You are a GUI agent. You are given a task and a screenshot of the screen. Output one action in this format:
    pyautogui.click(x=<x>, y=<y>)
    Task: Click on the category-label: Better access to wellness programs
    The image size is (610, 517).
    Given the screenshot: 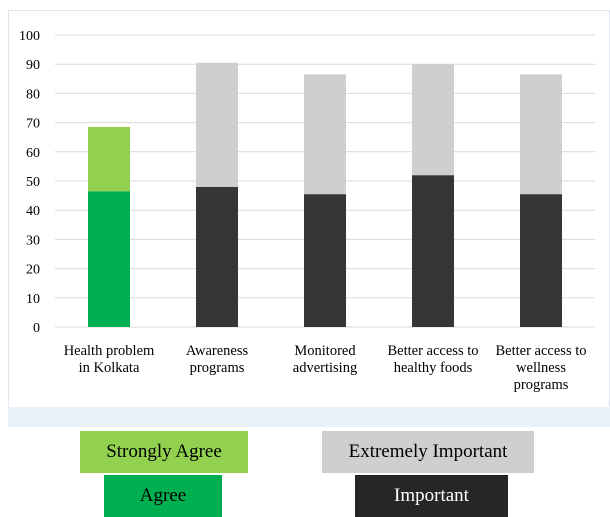 What is the action you would take?
    pyautogui.click(x=541, y=368)
    